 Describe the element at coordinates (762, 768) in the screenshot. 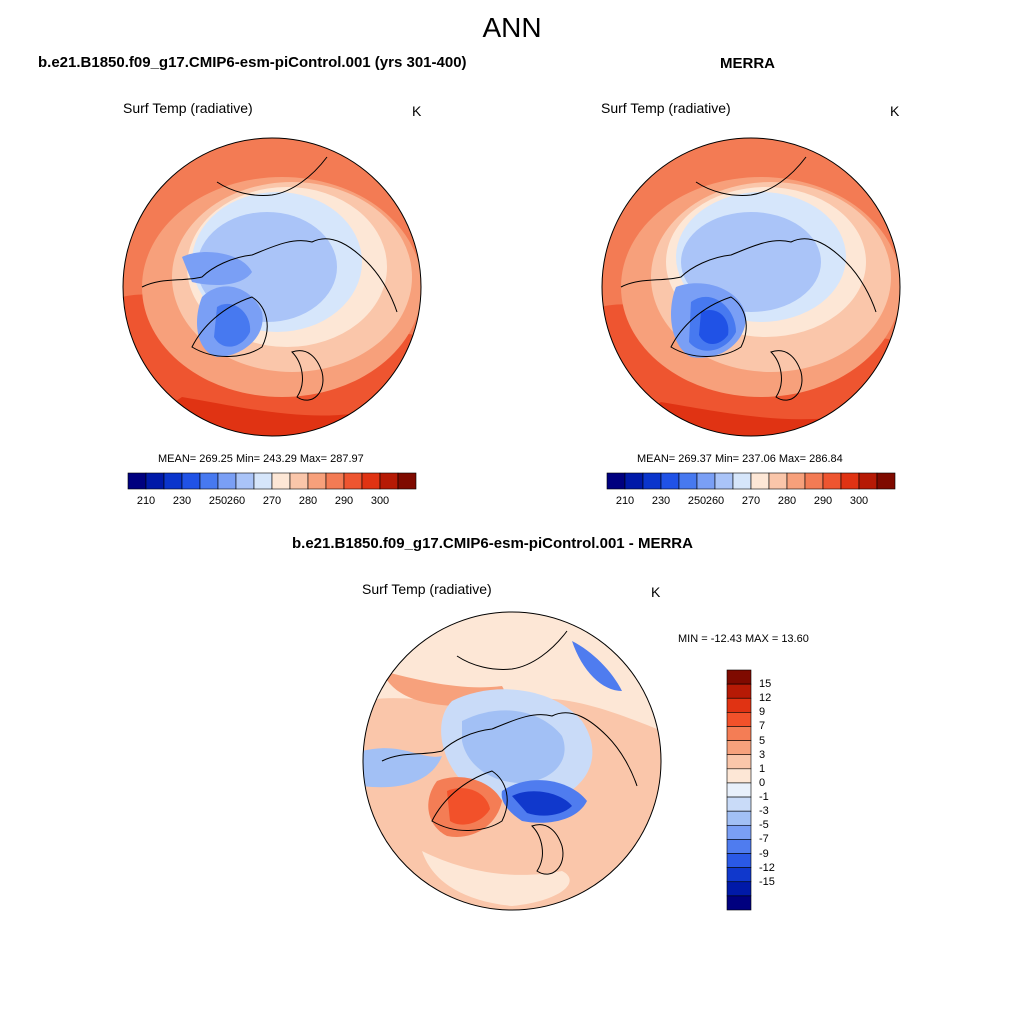

I see `colorbar-tick-label: 1` at that location.